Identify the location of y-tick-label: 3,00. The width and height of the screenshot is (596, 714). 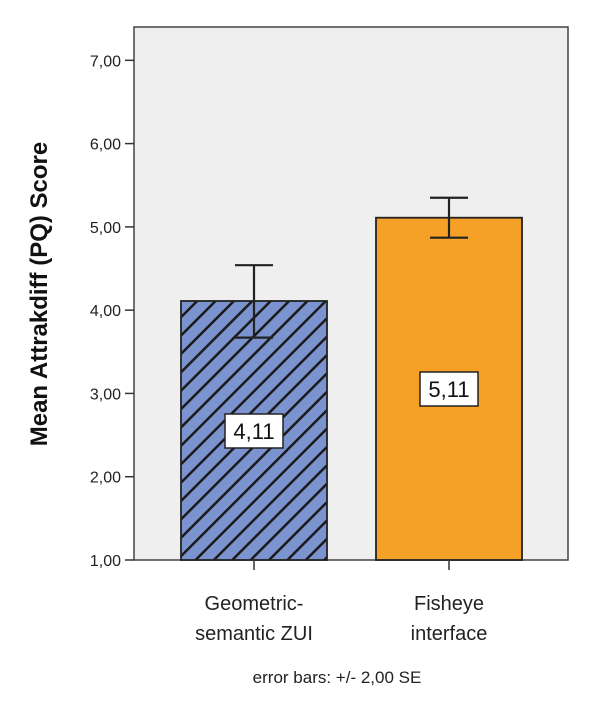
(105, 394).